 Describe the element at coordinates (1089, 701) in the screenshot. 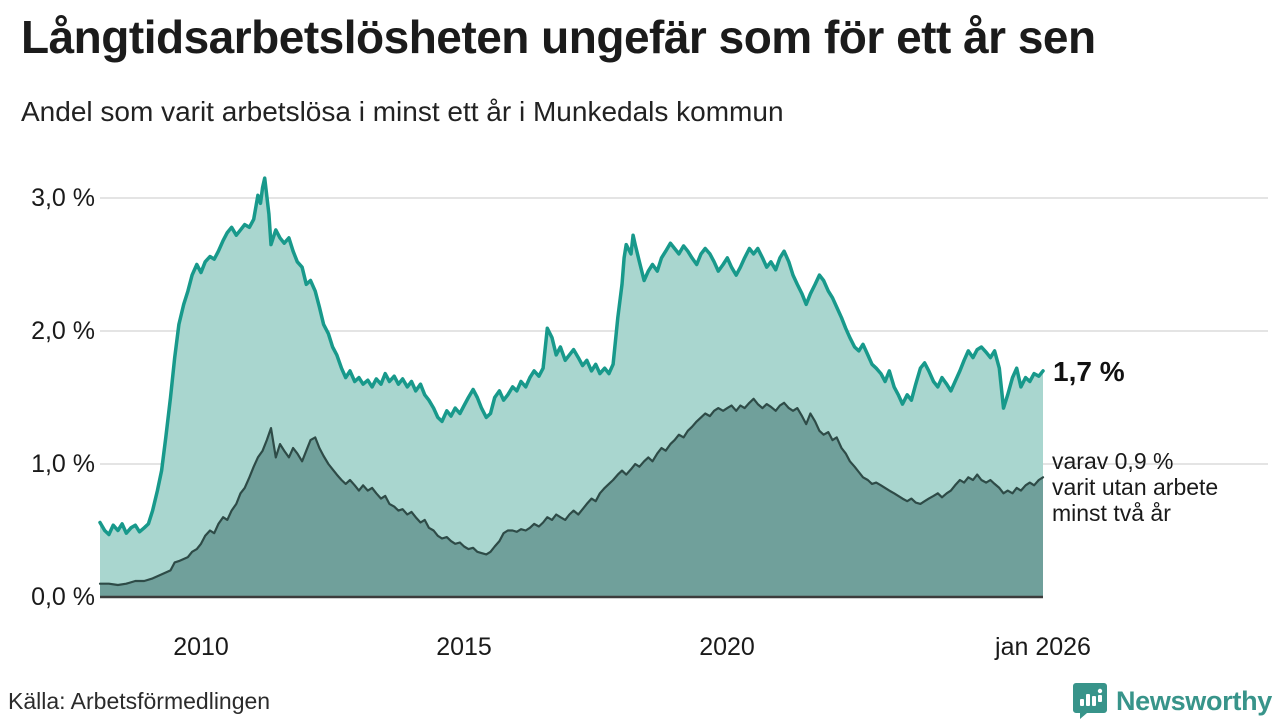

I see `newsworthy-icon` at that location.